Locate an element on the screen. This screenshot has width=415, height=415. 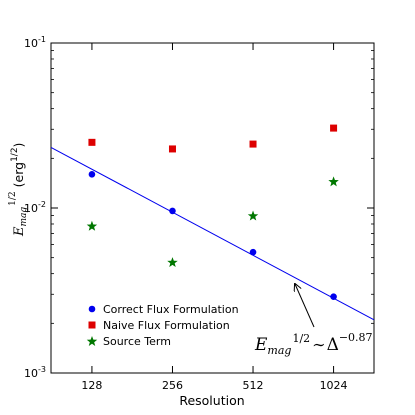
annotation-text: Emag1/2 ∼Δ−0.87 is located at coordinates (313, 344).